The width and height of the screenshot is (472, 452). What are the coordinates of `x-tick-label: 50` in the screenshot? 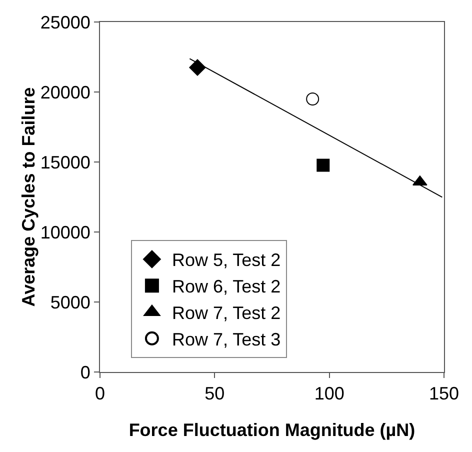 It's located at (214, 394).